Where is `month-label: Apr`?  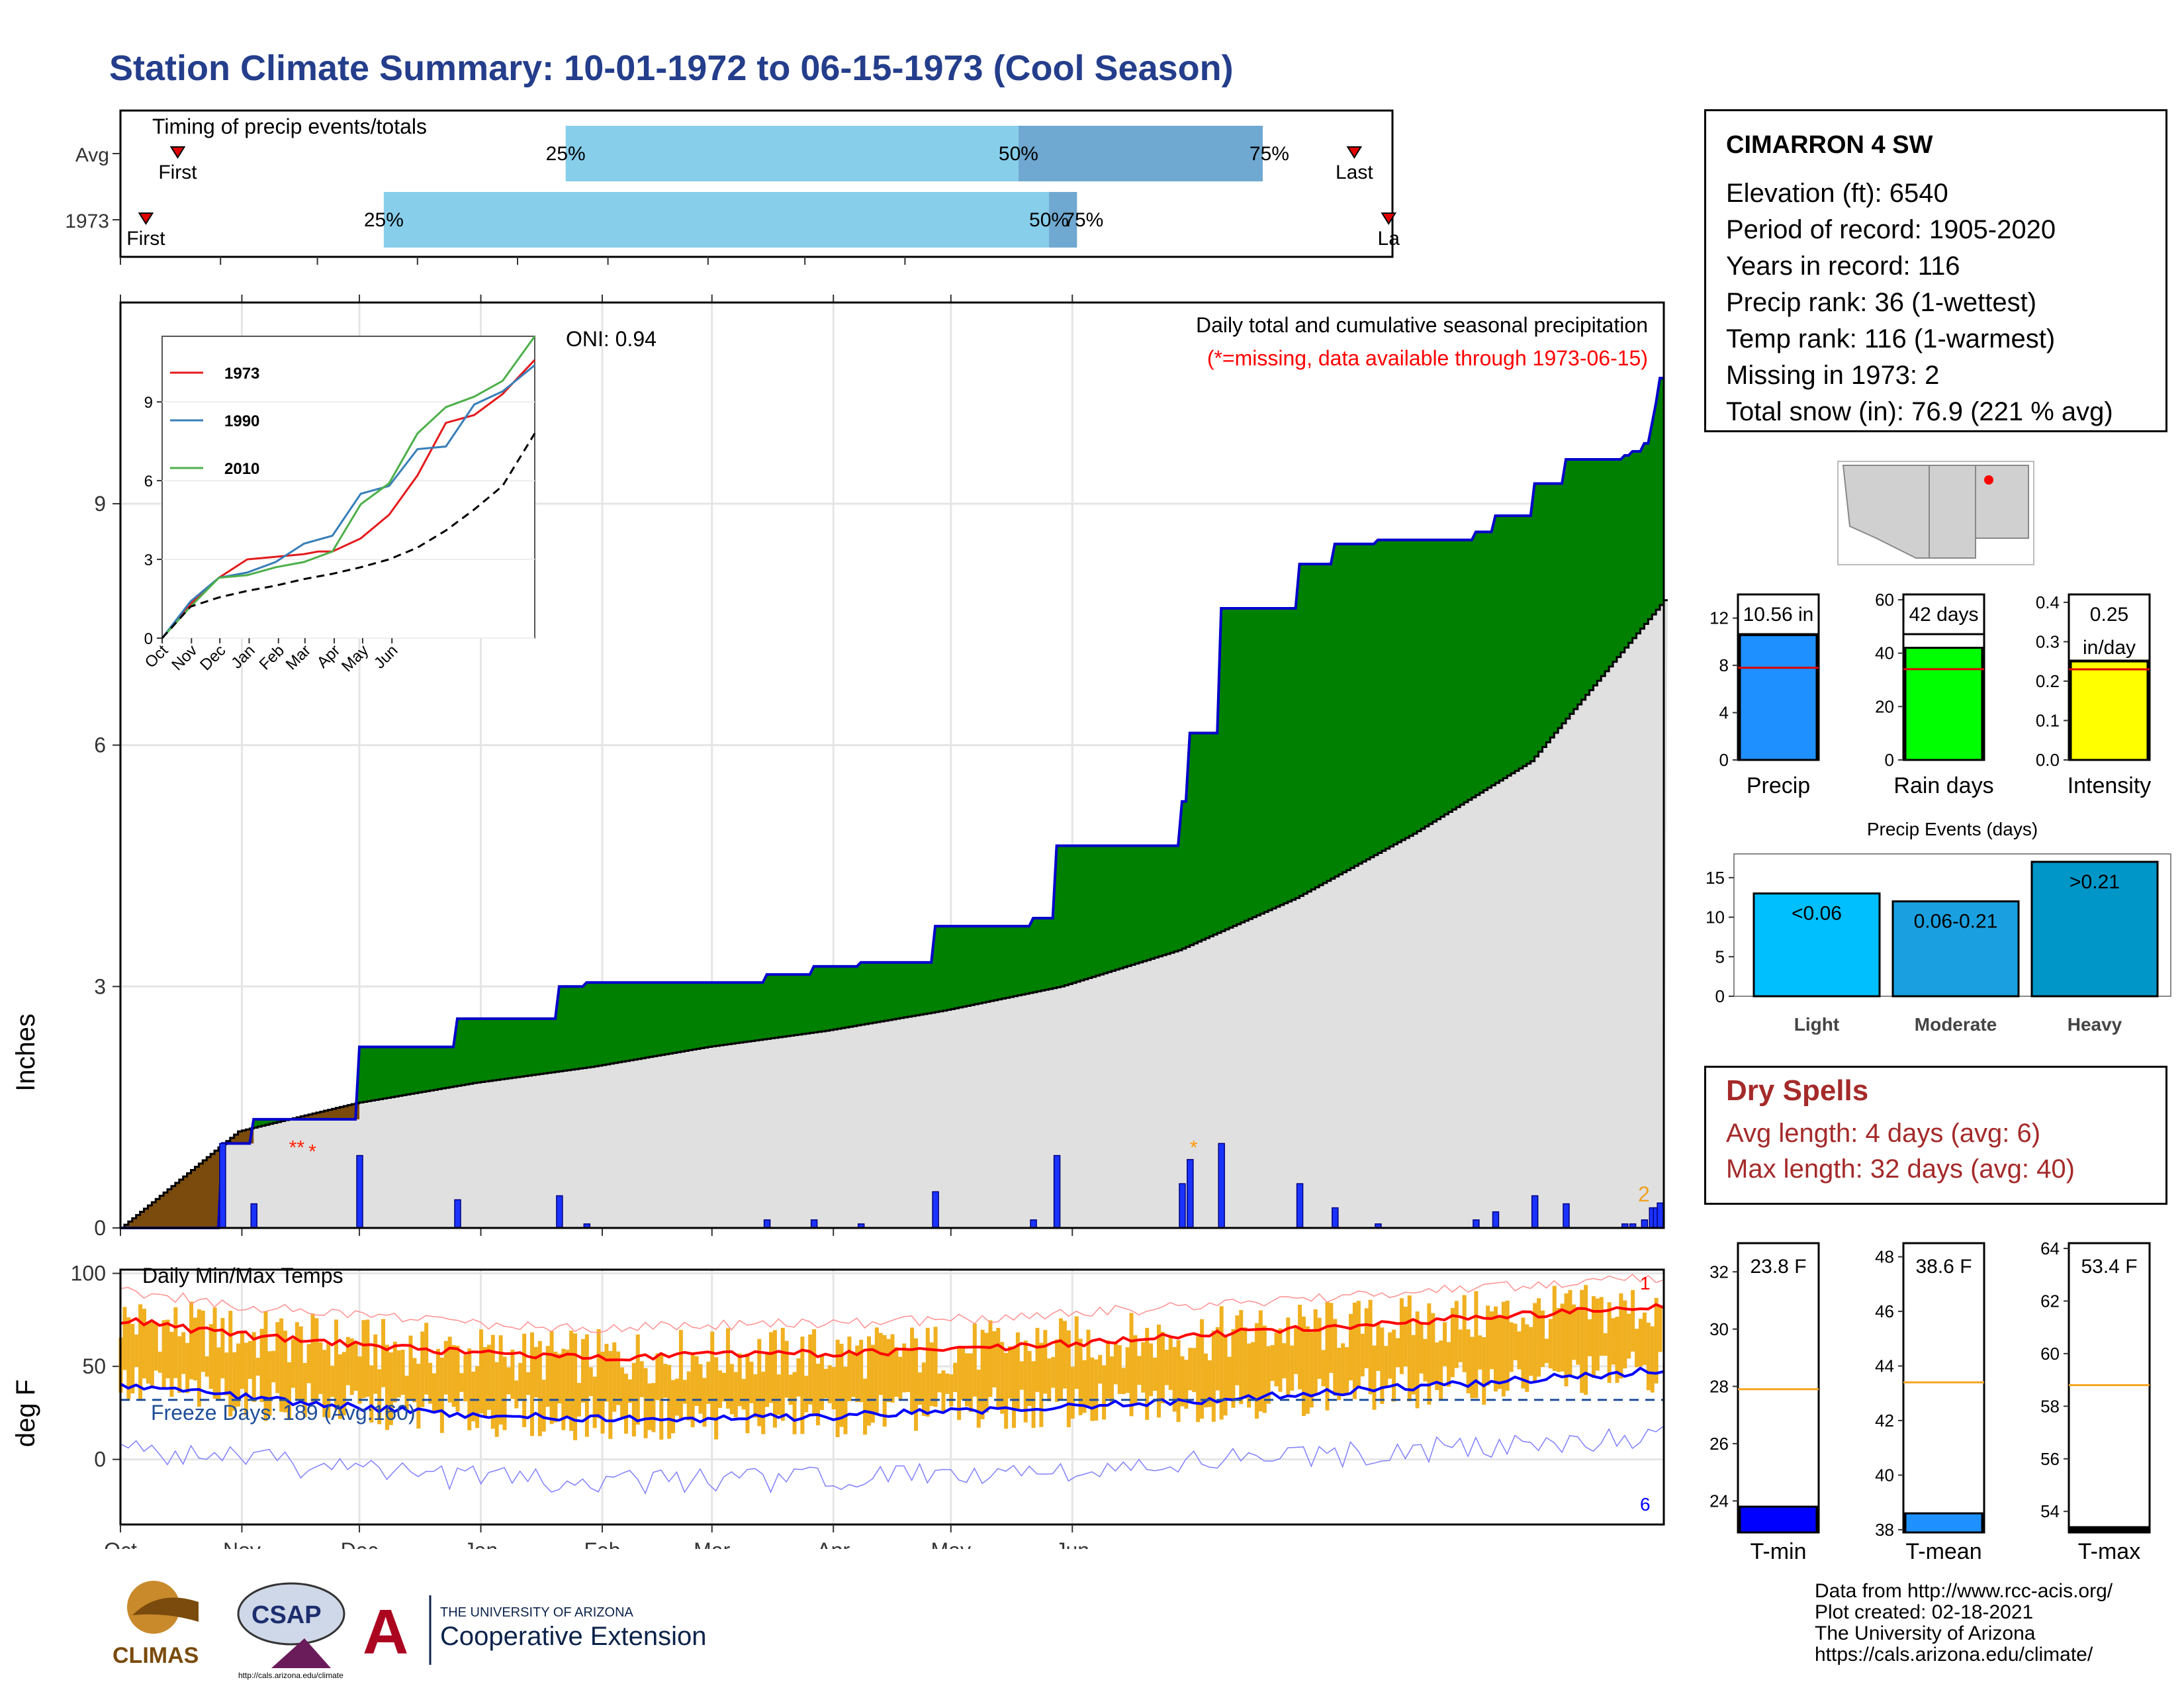 month-label: Apr is located at coordinates (833, 1543).